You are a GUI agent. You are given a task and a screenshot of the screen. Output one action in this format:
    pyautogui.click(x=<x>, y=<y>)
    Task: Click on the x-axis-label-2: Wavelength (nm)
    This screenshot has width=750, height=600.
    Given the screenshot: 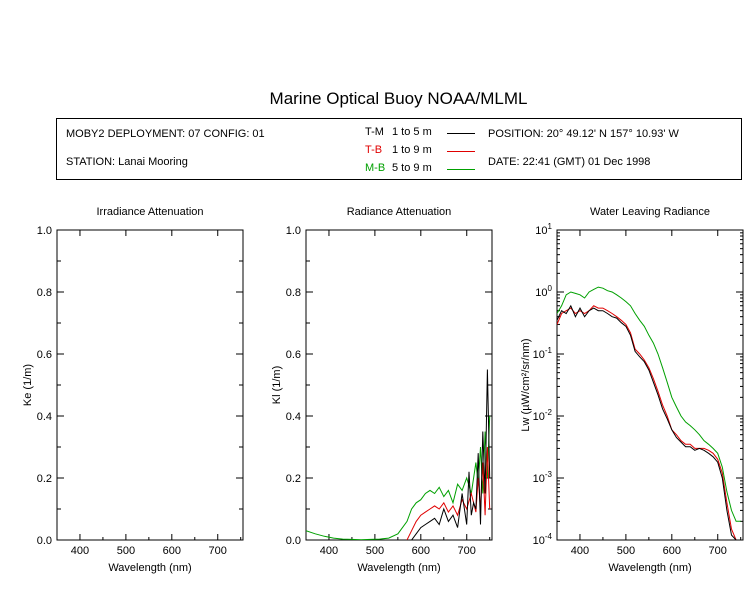 What is the action you would take?
    pyautogui.click(x=649, y=568)
    